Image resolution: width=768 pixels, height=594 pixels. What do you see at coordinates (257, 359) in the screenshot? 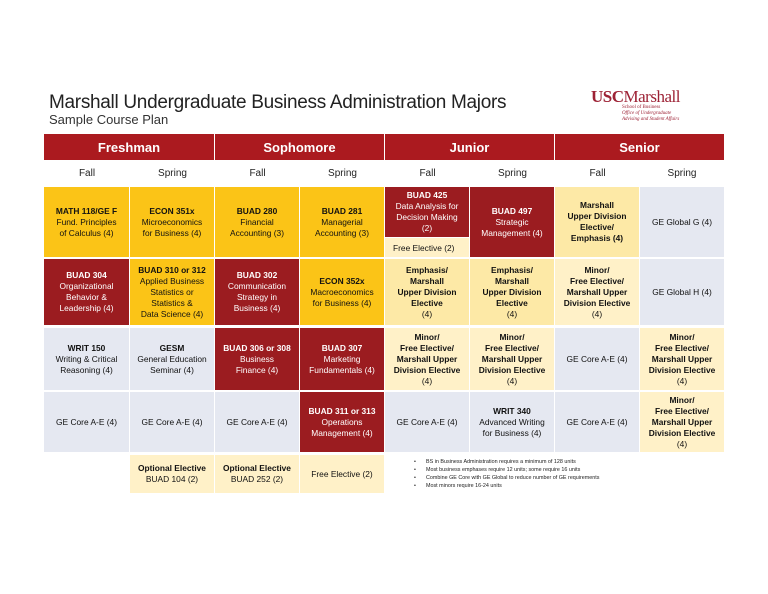
I see `course-cell-buad306: BUAD 306 or 308 Business Finance (4)` at bounding box center [257, 359].